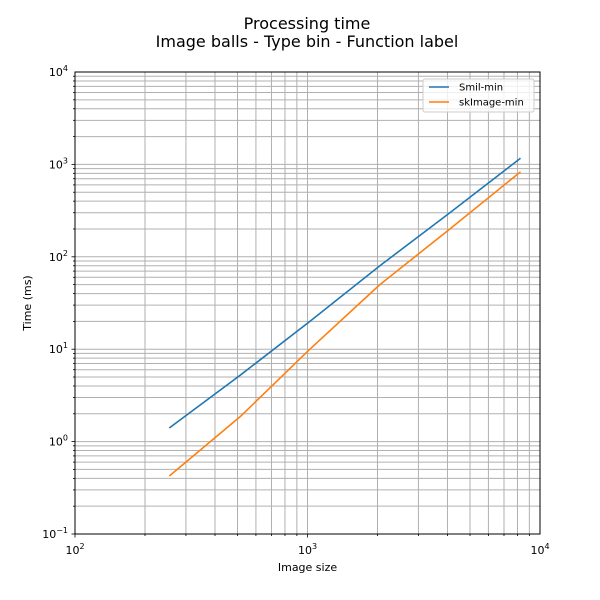 The image size is (600, 600). Describe the element at coordinates (58, 256) in the screenshot. I see `y-tick-label: 10²` at that location.